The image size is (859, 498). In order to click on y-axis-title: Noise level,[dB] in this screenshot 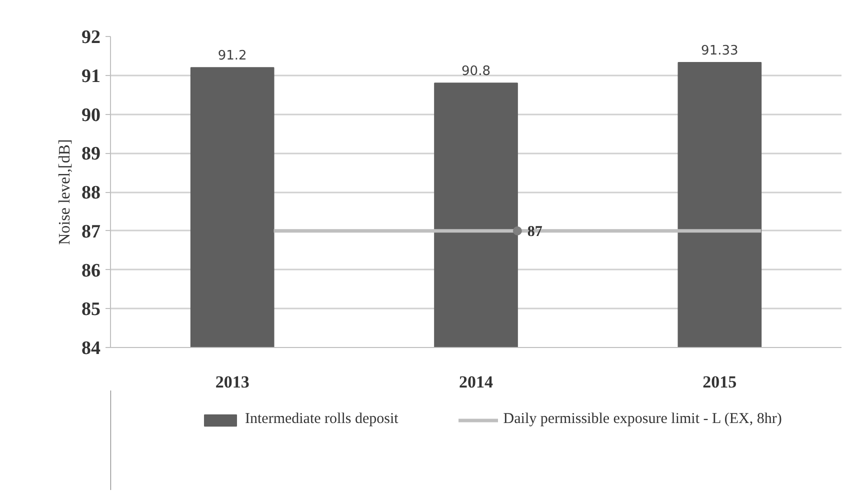, I will do `click(65, 192)`.